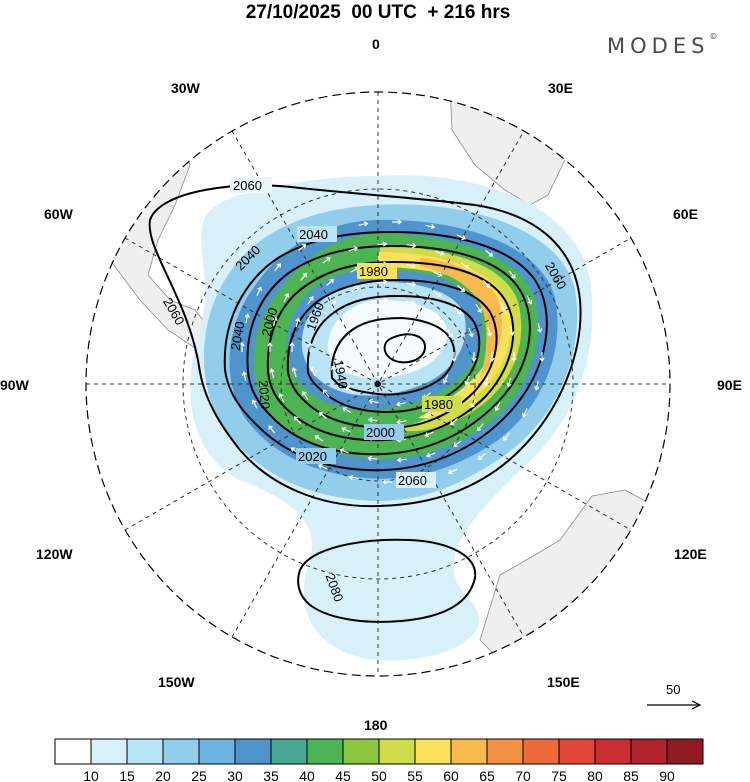 The image size is (750, 782). Describe the element at coordinates (54, 554) in the screenshot. I see `lon-label-120w: 120W` at that location.